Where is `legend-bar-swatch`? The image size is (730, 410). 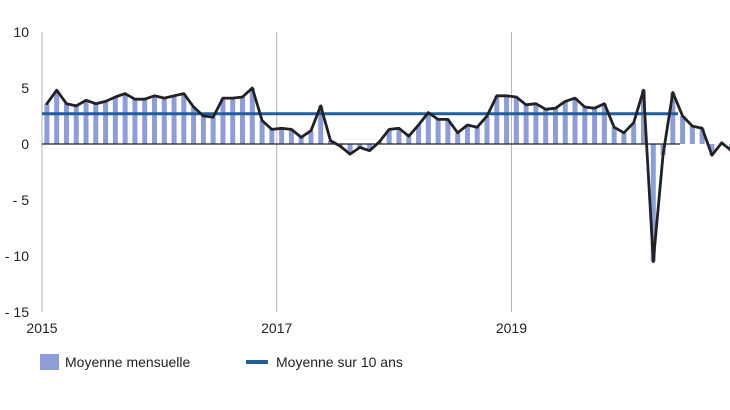
legend-bar-swatch is located at coordinates (49, 362).